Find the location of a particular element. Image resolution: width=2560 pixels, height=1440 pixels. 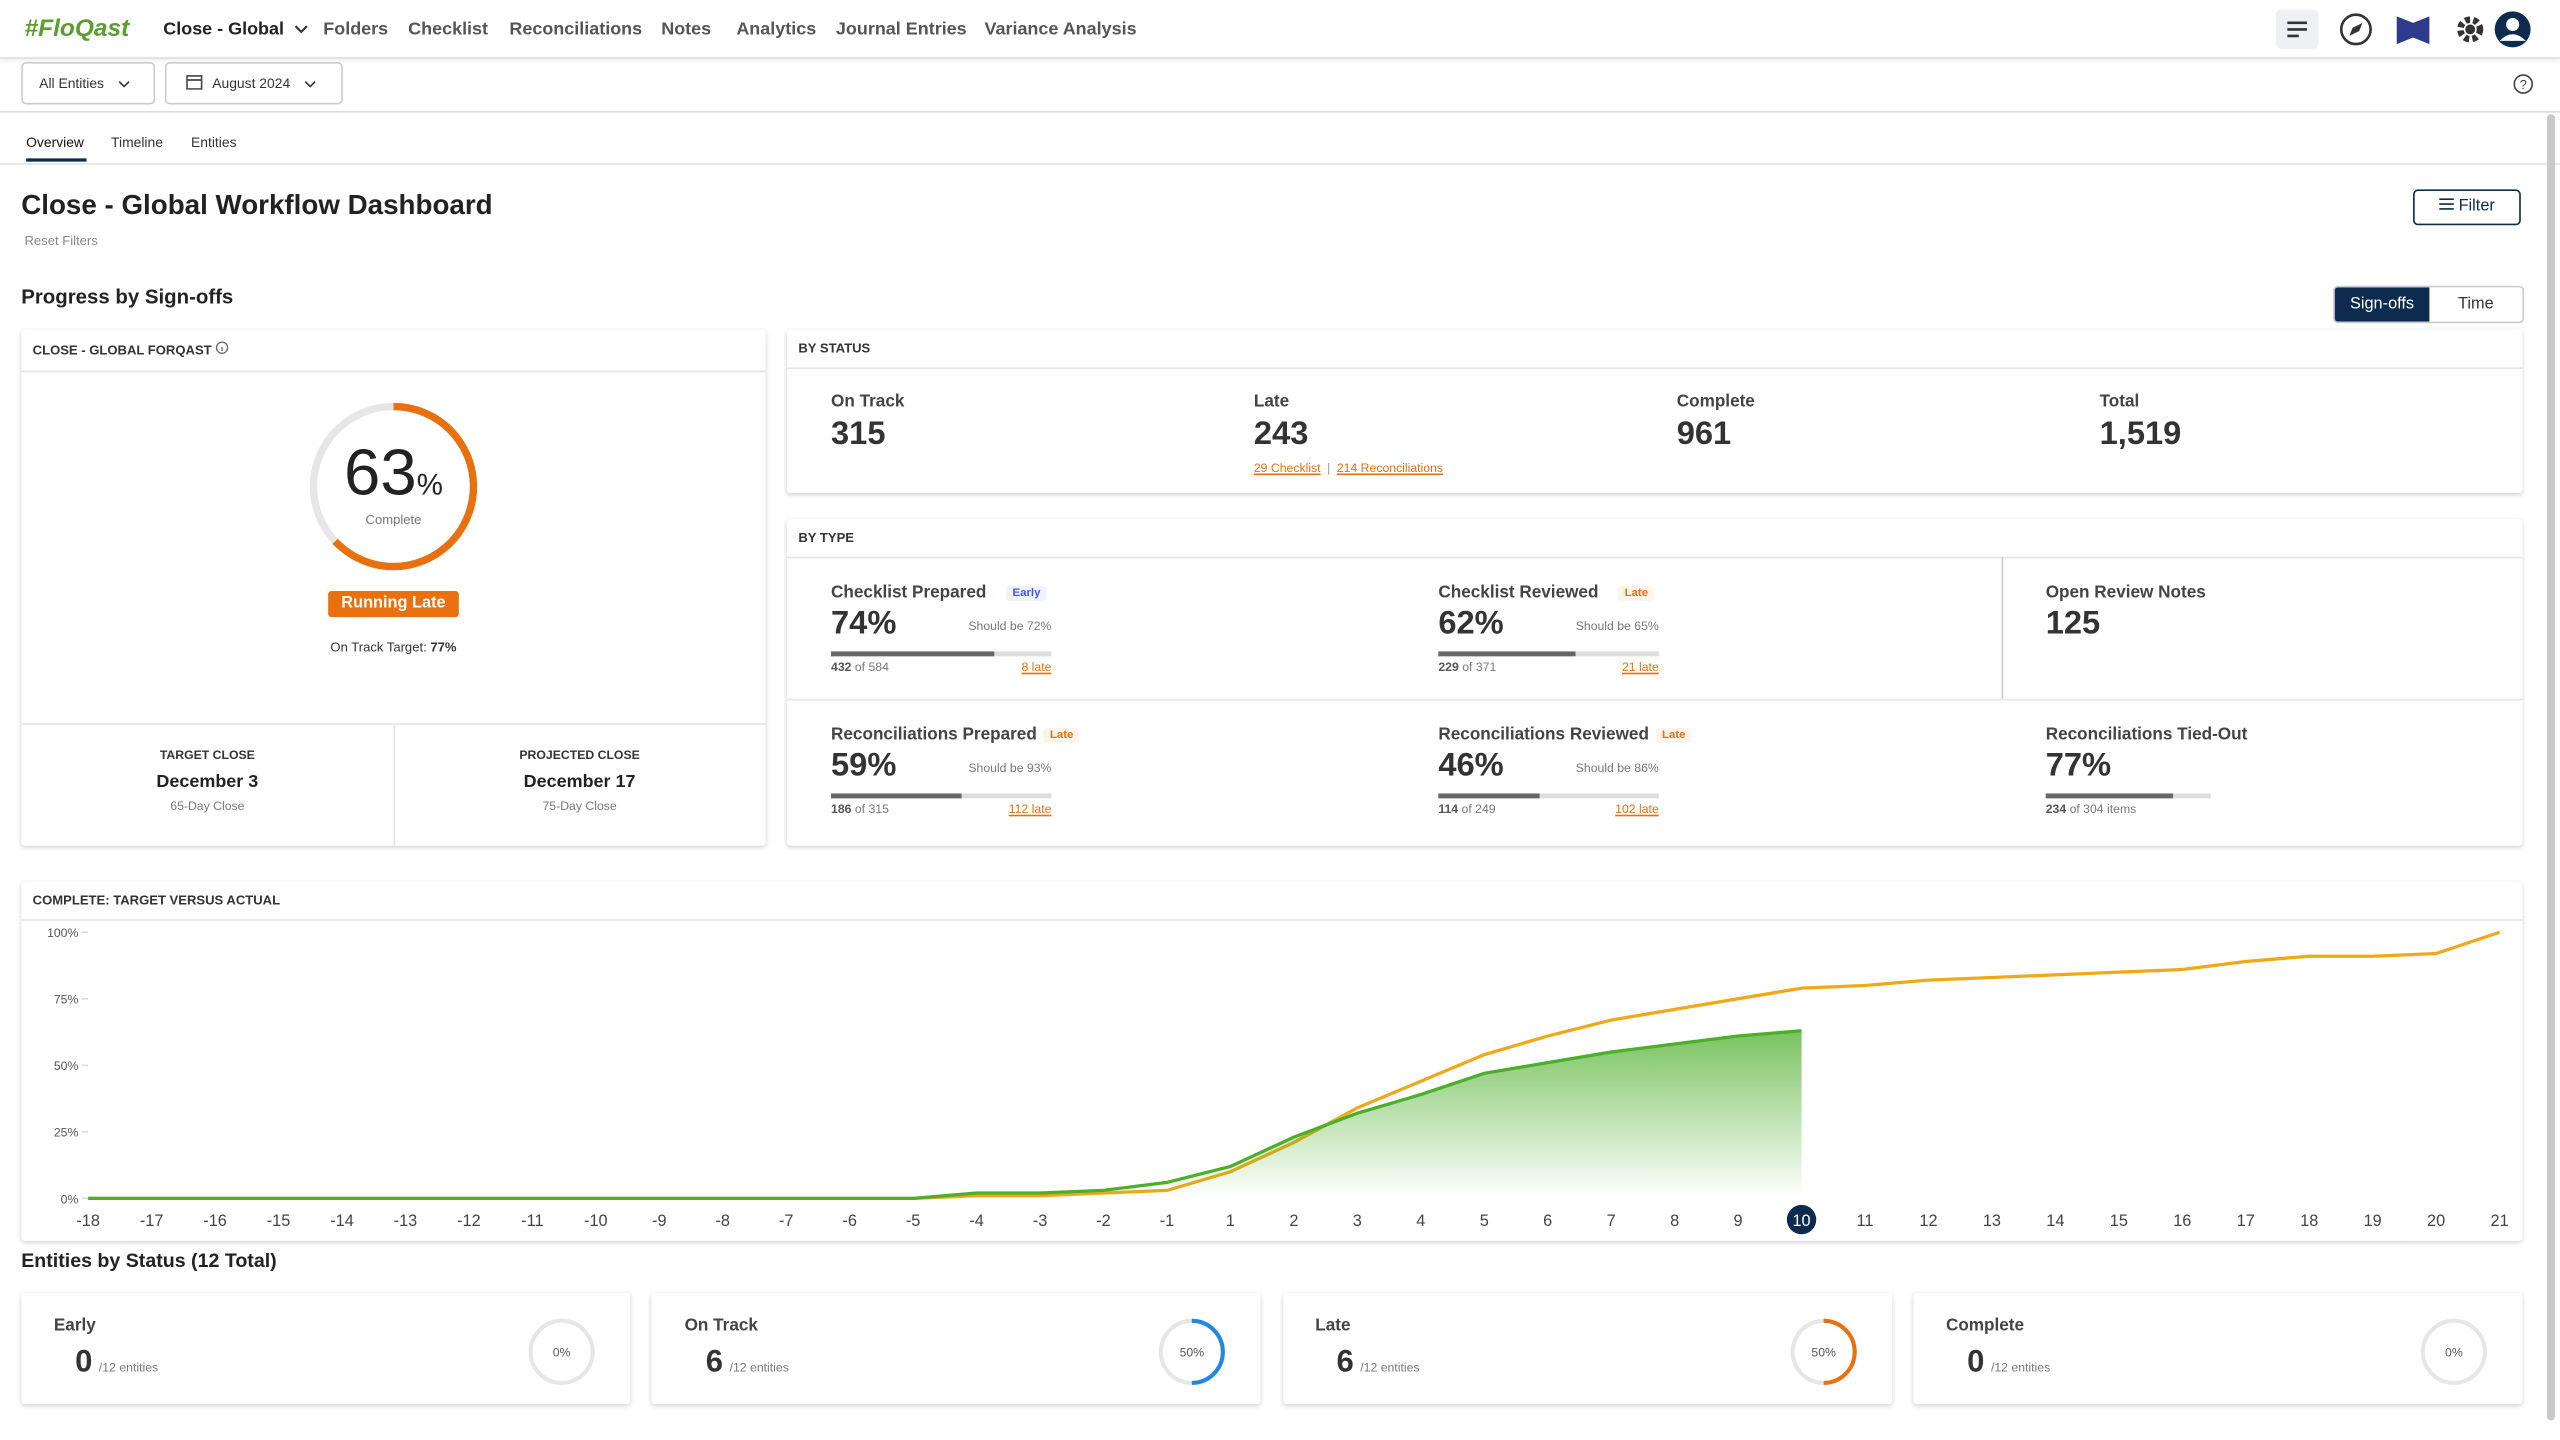

entity-count: 6 is located at coordinates (1345, 1362).